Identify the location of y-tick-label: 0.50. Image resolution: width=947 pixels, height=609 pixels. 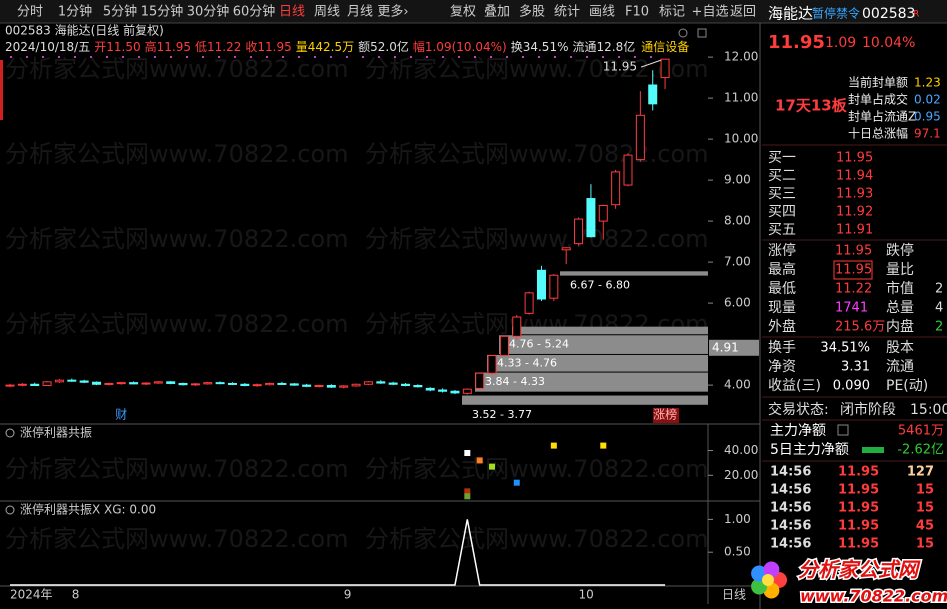
(737, 552).